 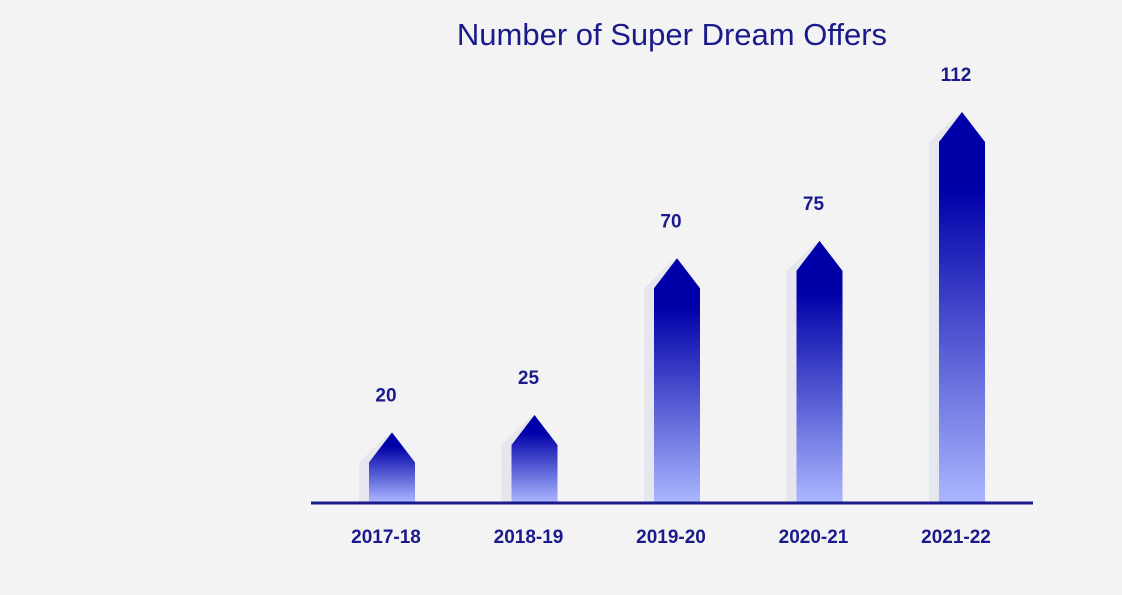 What do you see at coordinates (814, 537) in the screenshot?
I see `x-tick-label-2020-21: 2020-21` at bounding box center [814, 537].